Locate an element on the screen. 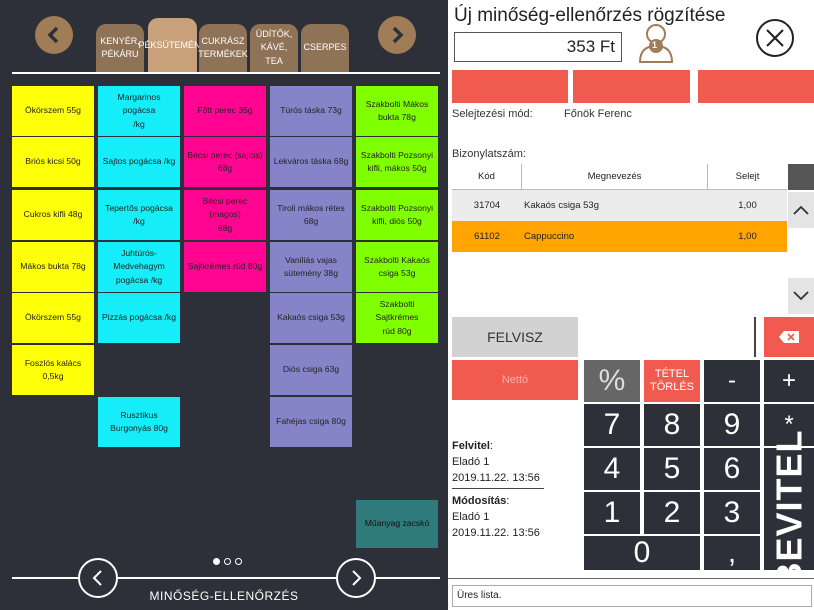 The height and width of the screenshot is (610, 814). next-page-button is located at coordinates (356, 578).